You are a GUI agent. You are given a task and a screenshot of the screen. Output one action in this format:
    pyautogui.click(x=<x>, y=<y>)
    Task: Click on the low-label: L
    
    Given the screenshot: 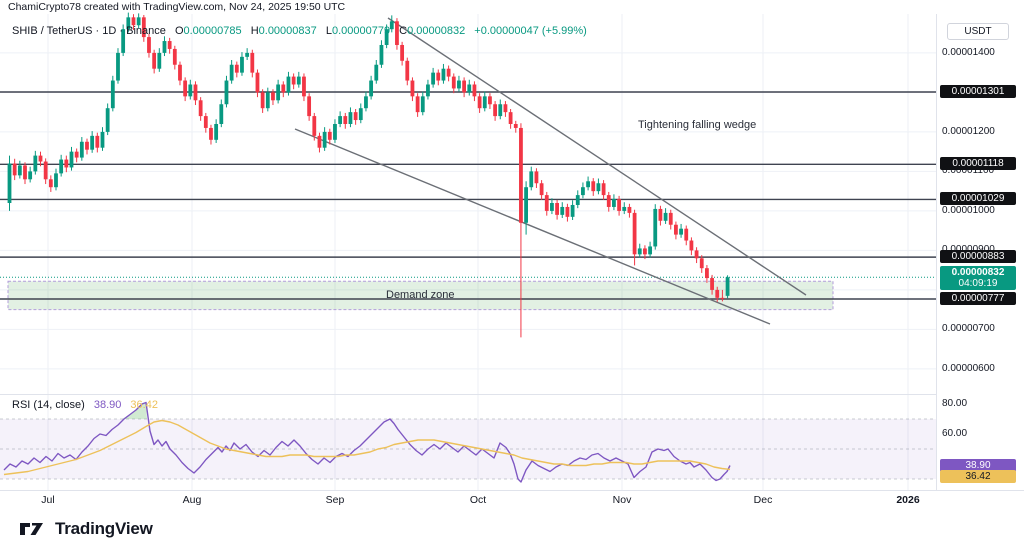 What is the action you would take?
    pyautogui.click(x=328, y=31)
    